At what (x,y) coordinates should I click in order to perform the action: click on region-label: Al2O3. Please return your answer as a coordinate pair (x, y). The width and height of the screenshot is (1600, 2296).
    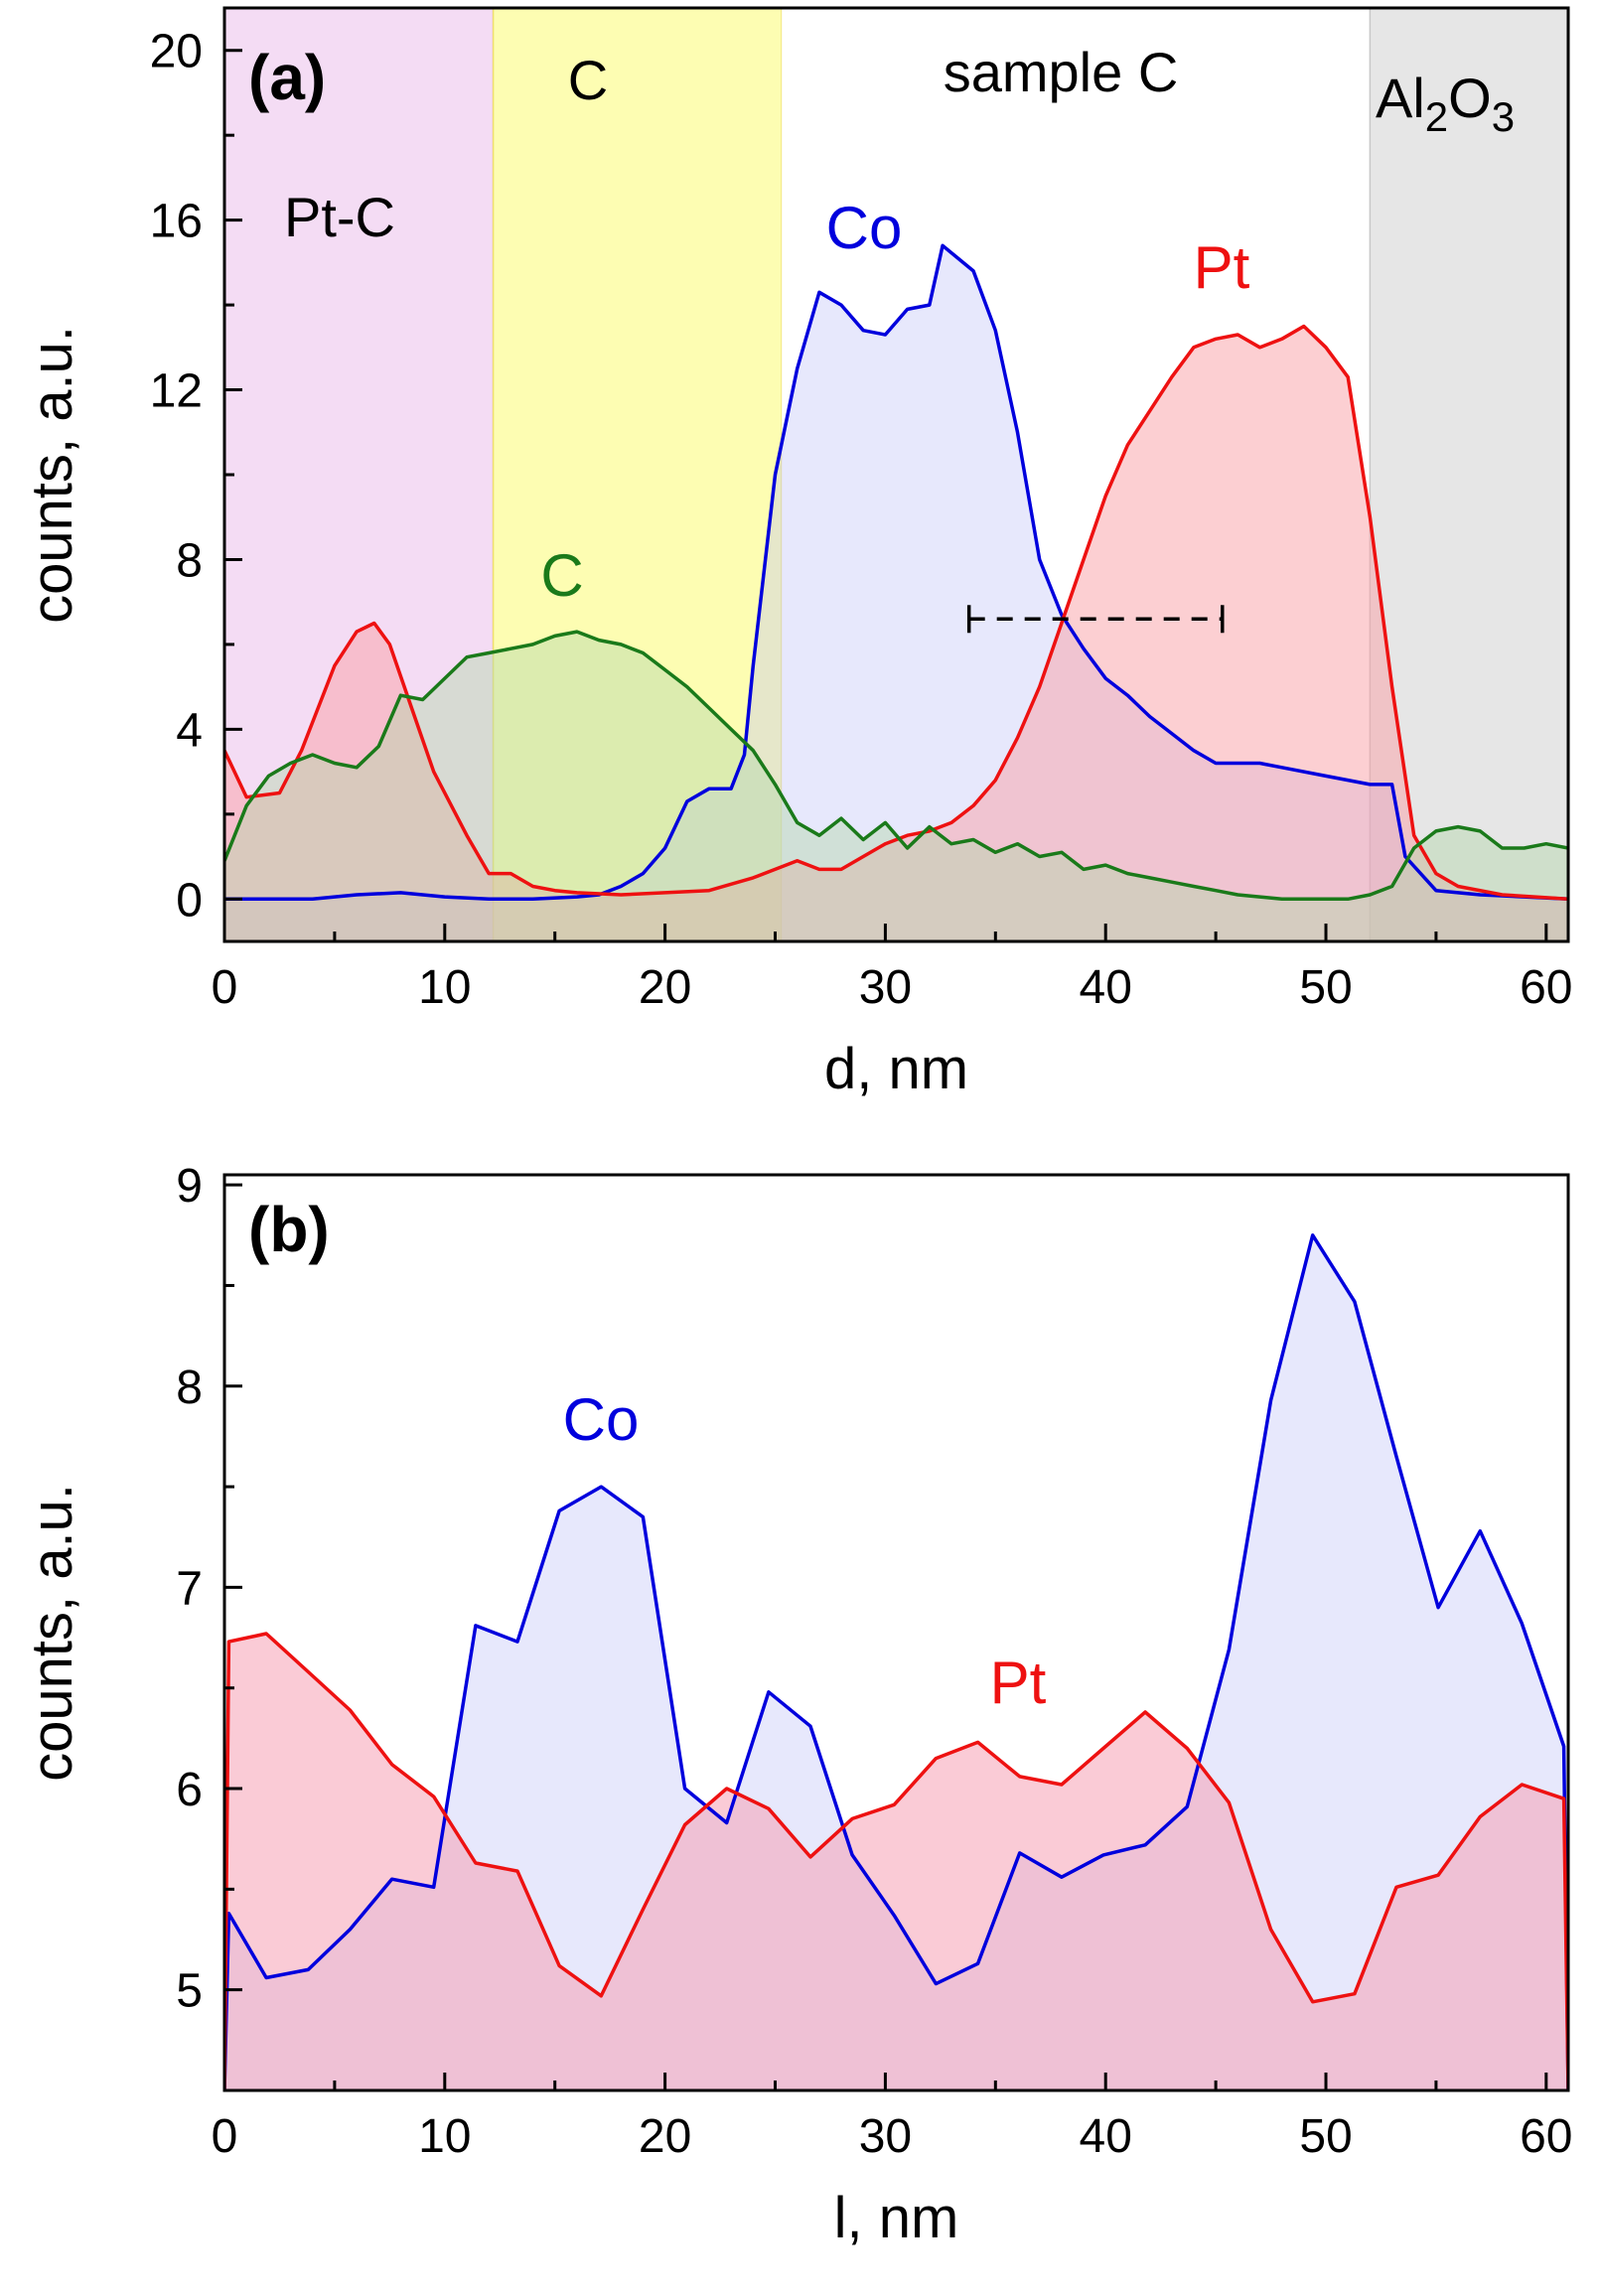
    Looking at the image, I should click on (1445, 103).